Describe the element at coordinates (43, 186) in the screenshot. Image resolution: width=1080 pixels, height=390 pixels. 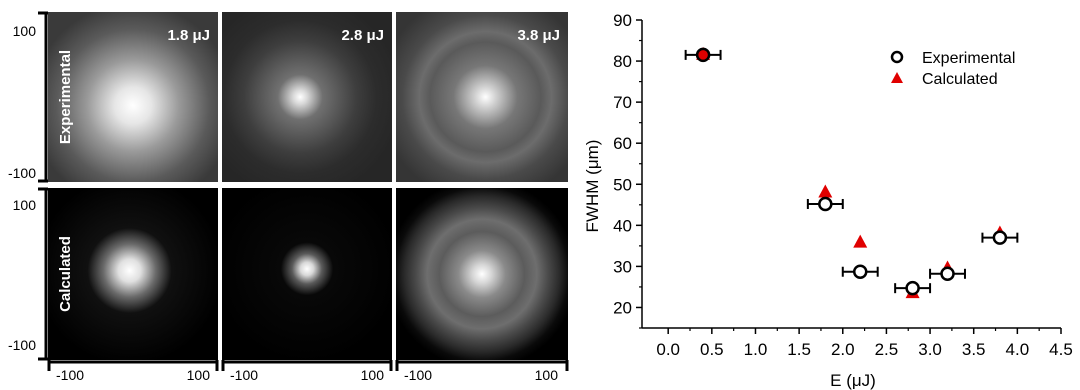
I see `image-left-axis` at that location.